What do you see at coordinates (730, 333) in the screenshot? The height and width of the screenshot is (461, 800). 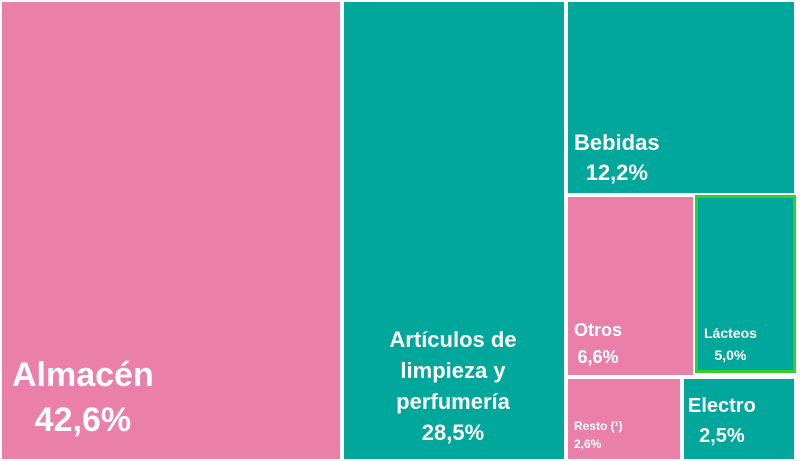 I see `tile-name: Lácteos` at bounding box center [730, 333].